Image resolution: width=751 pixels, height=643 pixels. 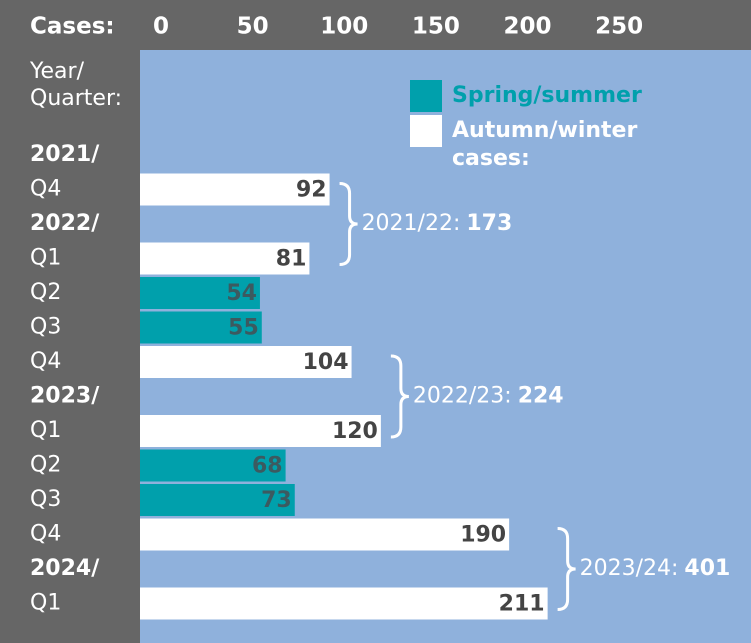 I want to click on annotation-label: 2022/23:, so click(x=462, y=396).